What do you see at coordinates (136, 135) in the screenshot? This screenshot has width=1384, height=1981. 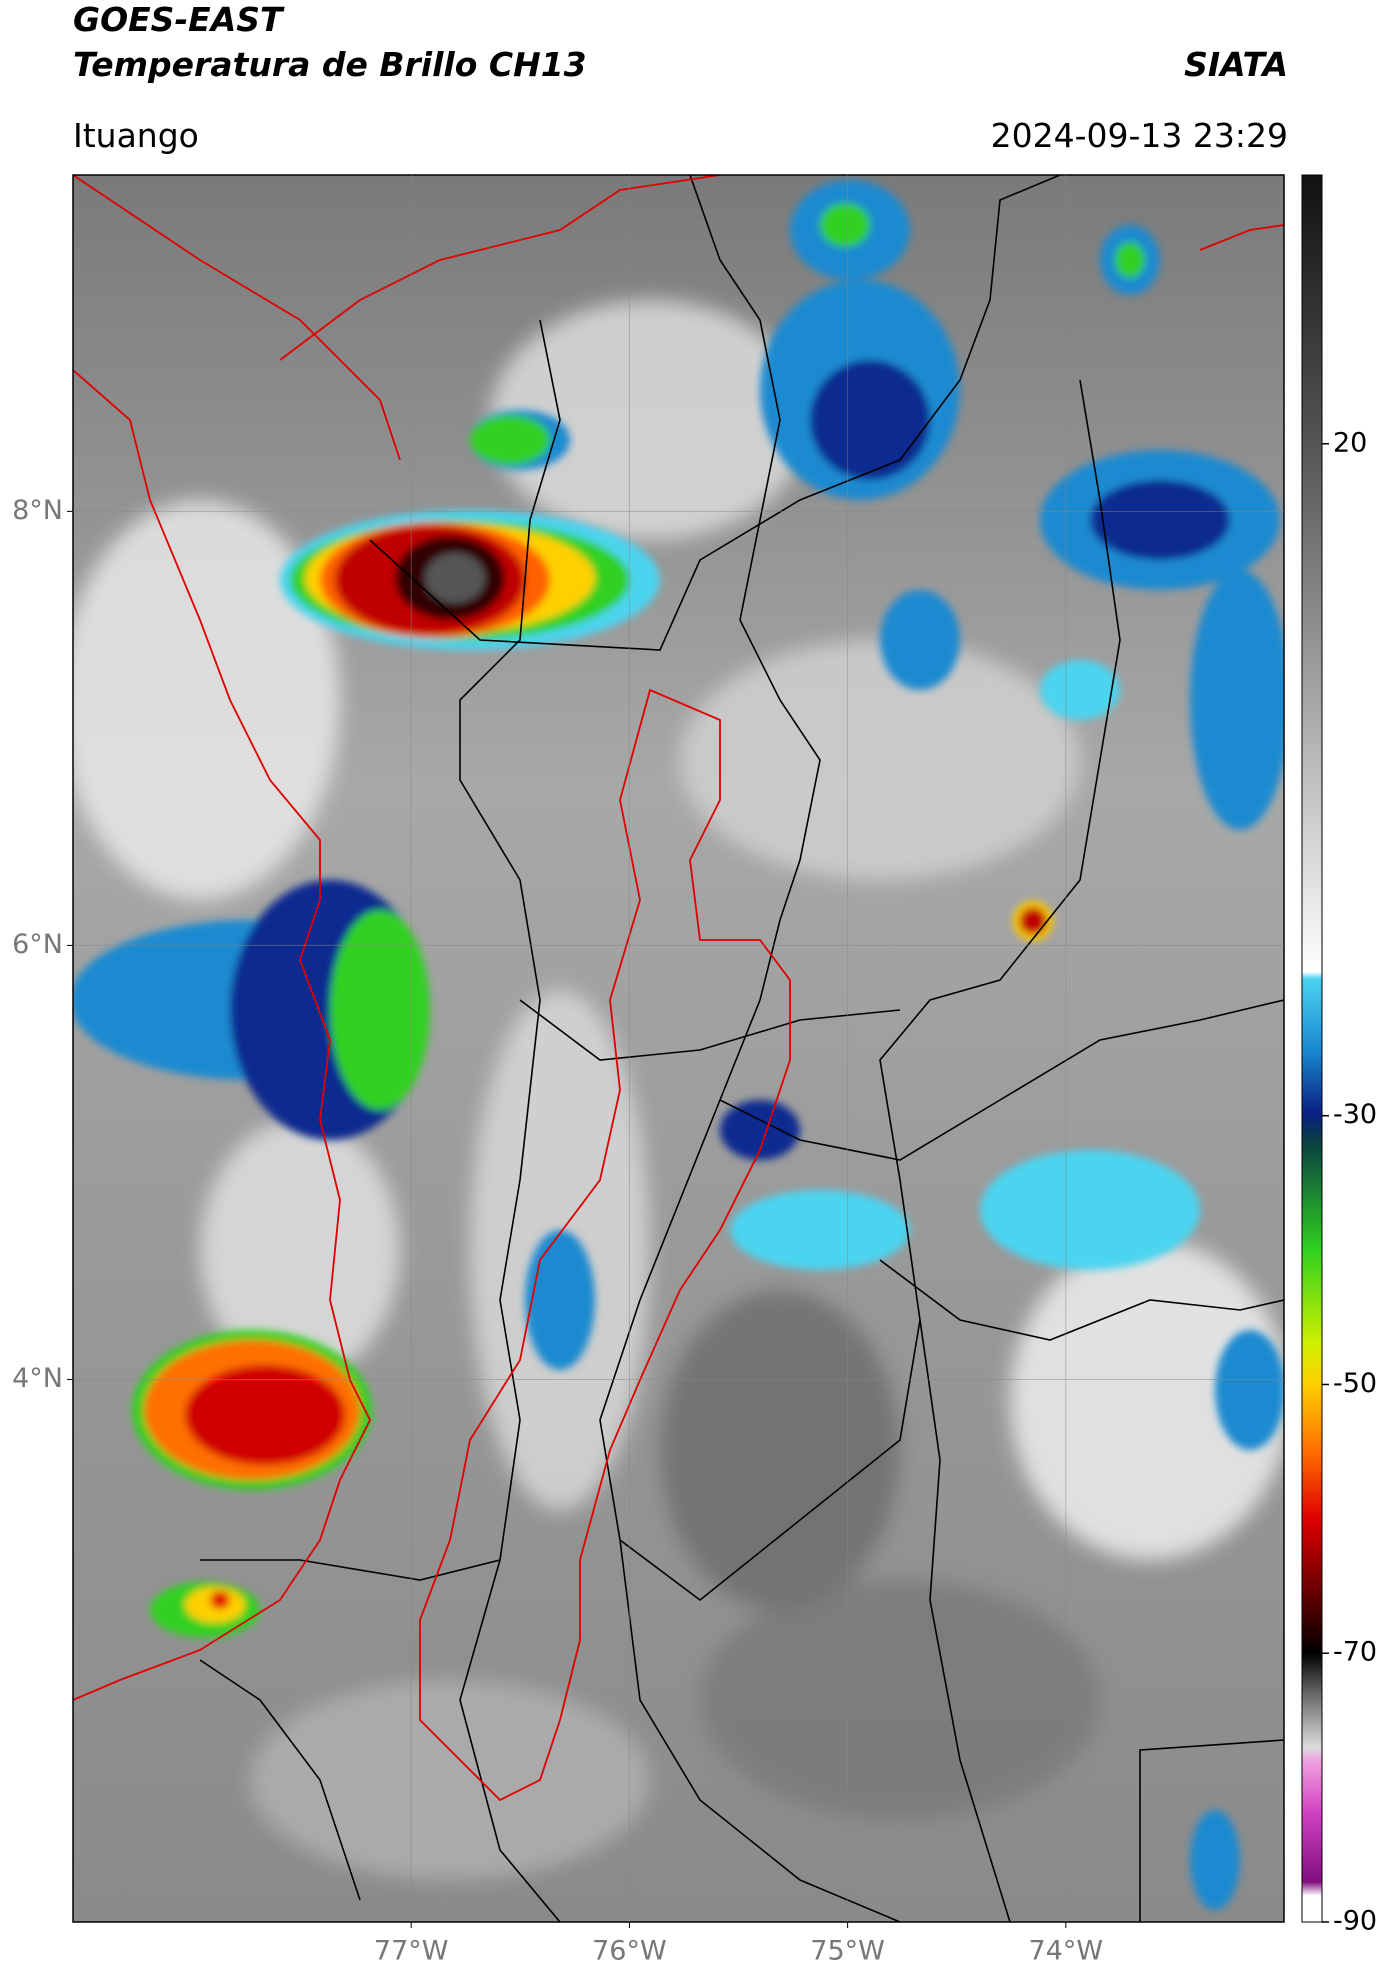 I see `region: Ituango` at bounding box center [136, 135].